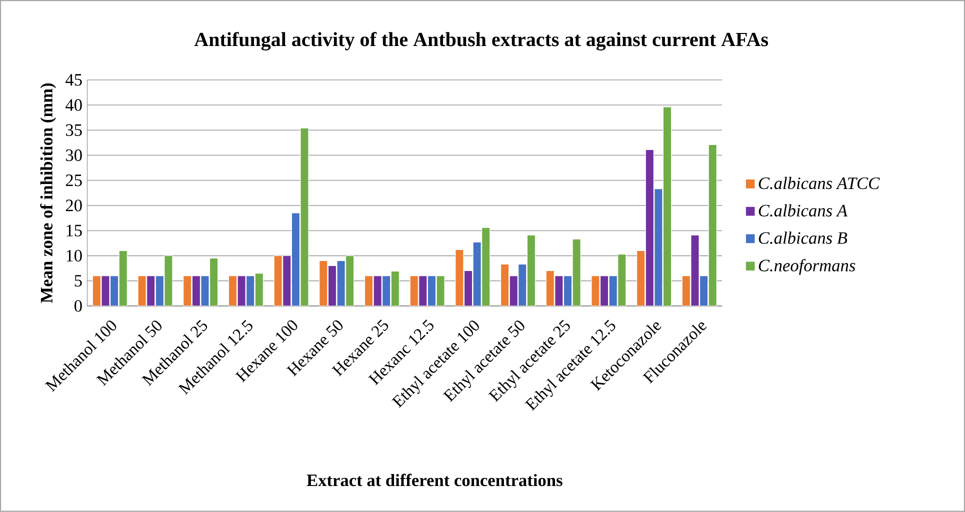  Describe the element at coordinates (74, 155) in the screenshot. I see `y-tick-label: 30` at that location.